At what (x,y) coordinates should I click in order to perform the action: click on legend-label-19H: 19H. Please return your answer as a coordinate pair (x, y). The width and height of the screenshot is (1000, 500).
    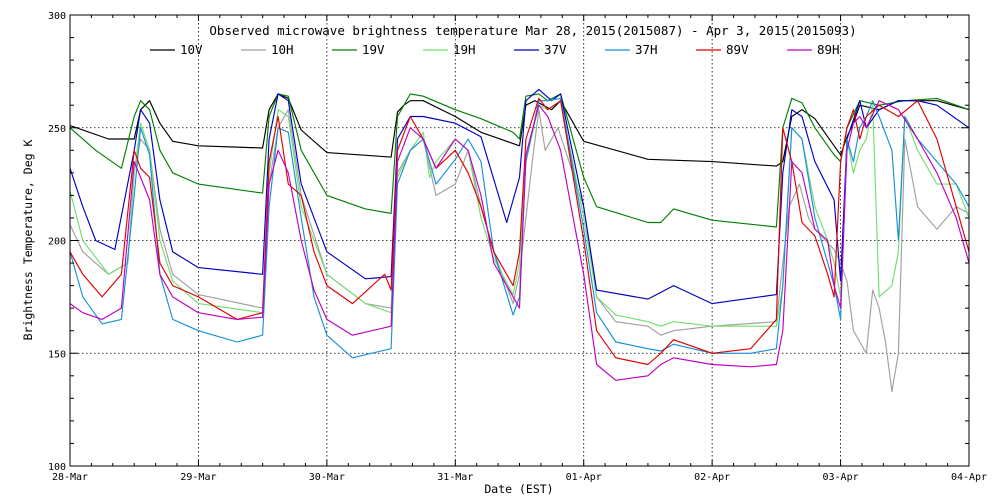
    Looking at the image, I should click on (464, 49).